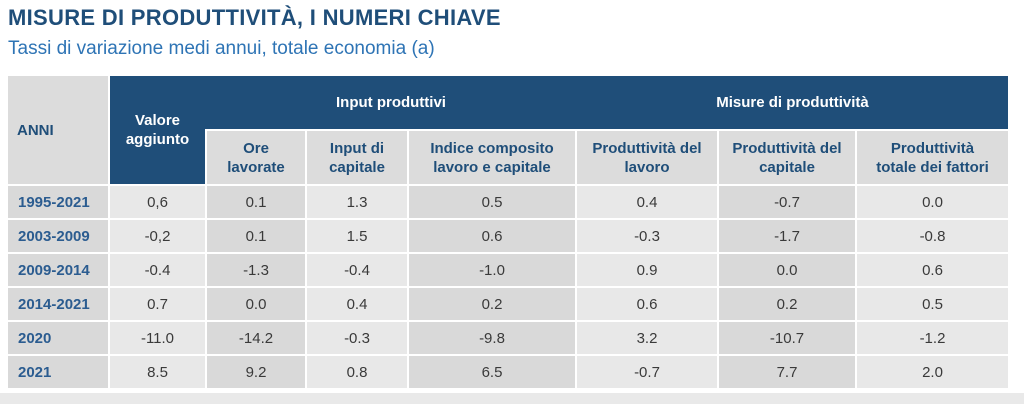 This screenshot has width=1024, height=404. What do you see at coordinates (58, 270) in the screenshot?
I see `year-label: 2009-2014` at bounding box center [58, 270].